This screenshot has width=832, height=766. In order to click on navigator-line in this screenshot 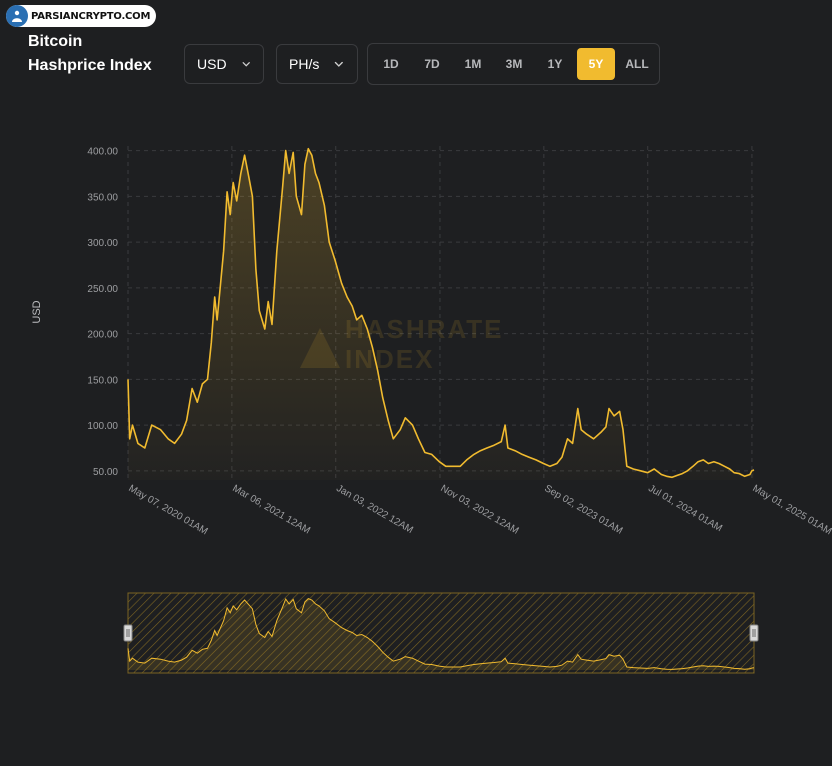, I will do `click(441, 633)`.